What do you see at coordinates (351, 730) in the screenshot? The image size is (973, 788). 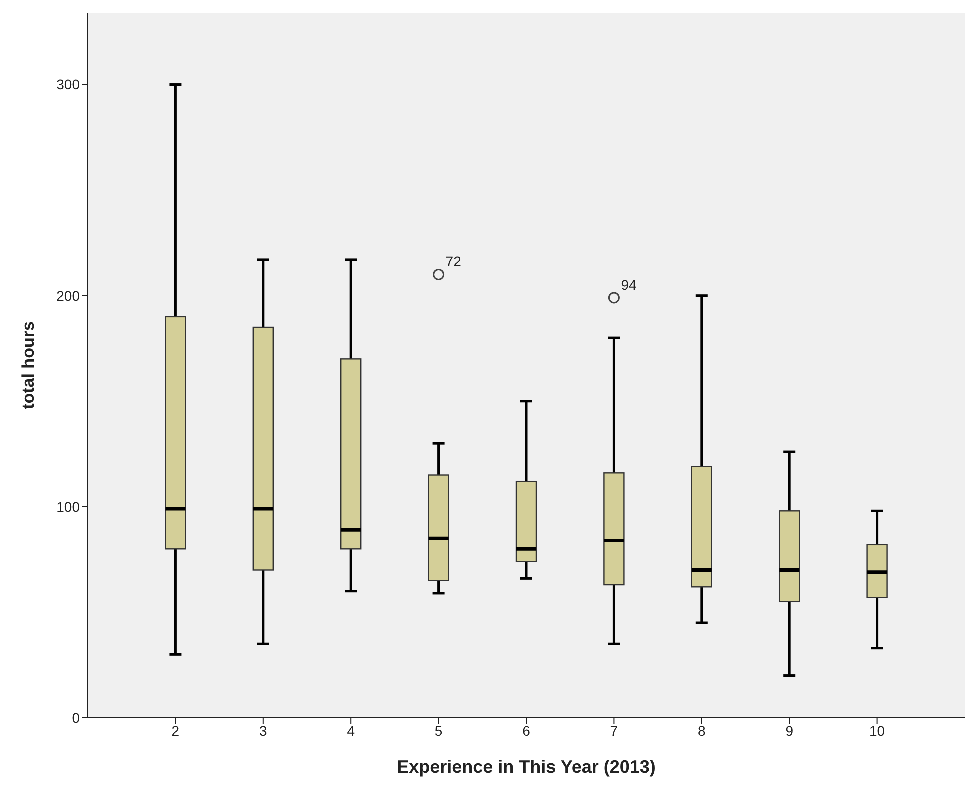 I see `x-tick-label: 4` at bounding box center [351, 730].